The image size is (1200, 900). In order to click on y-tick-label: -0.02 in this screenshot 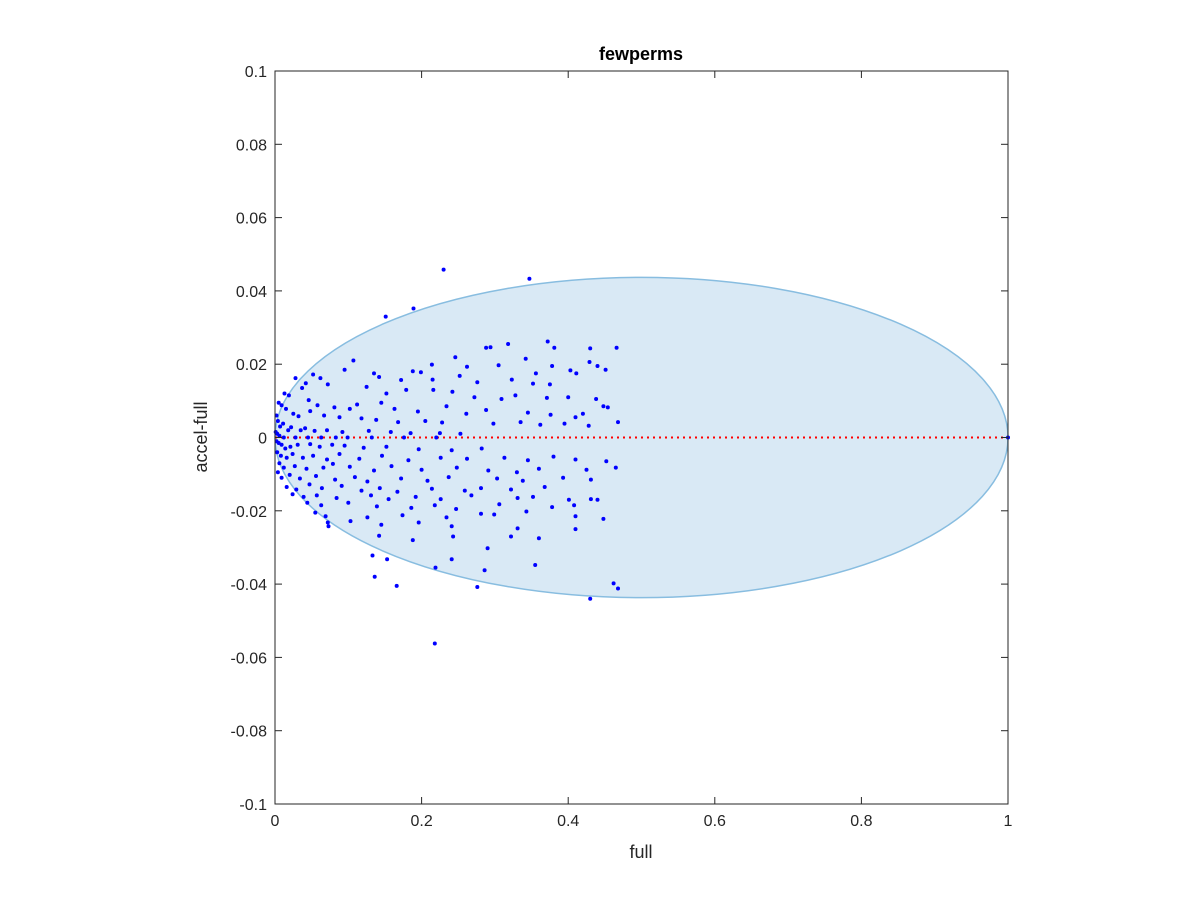, I will do `click(249, 512)`.